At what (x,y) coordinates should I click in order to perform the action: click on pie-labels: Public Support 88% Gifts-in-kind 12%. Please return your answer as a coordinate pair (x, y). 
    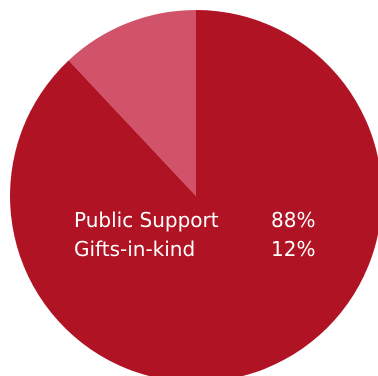
    Looking at the image, I should click on (194, 234).